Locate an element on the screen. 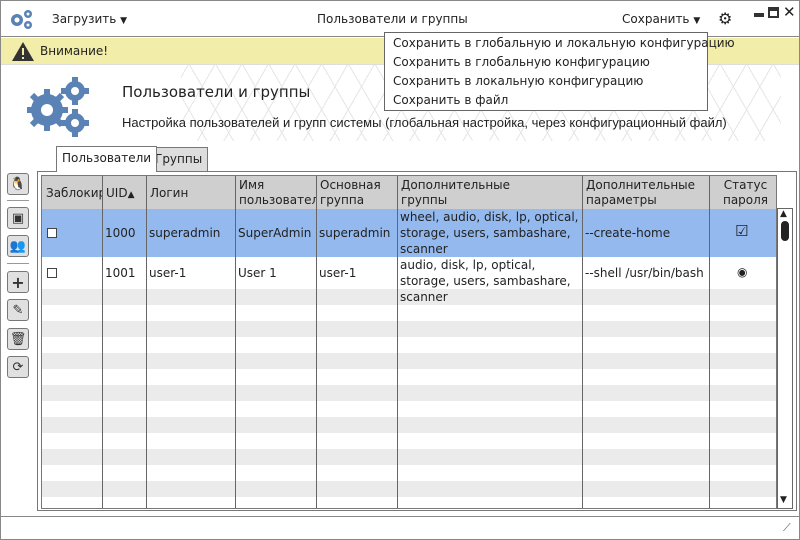 Image resolution: width=800 pixels, height=540 pixels. window-title: Пользователи и группы is located at coordinates (392, 19).